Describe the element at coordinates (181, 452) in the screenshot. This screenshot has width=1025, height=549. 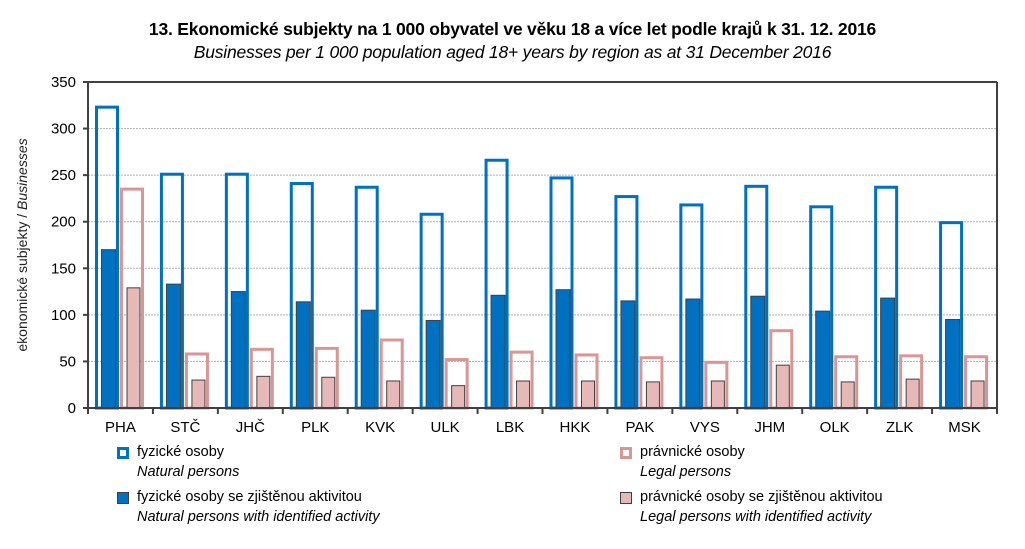
I see `legend-label: fyzické osoby` at that location.